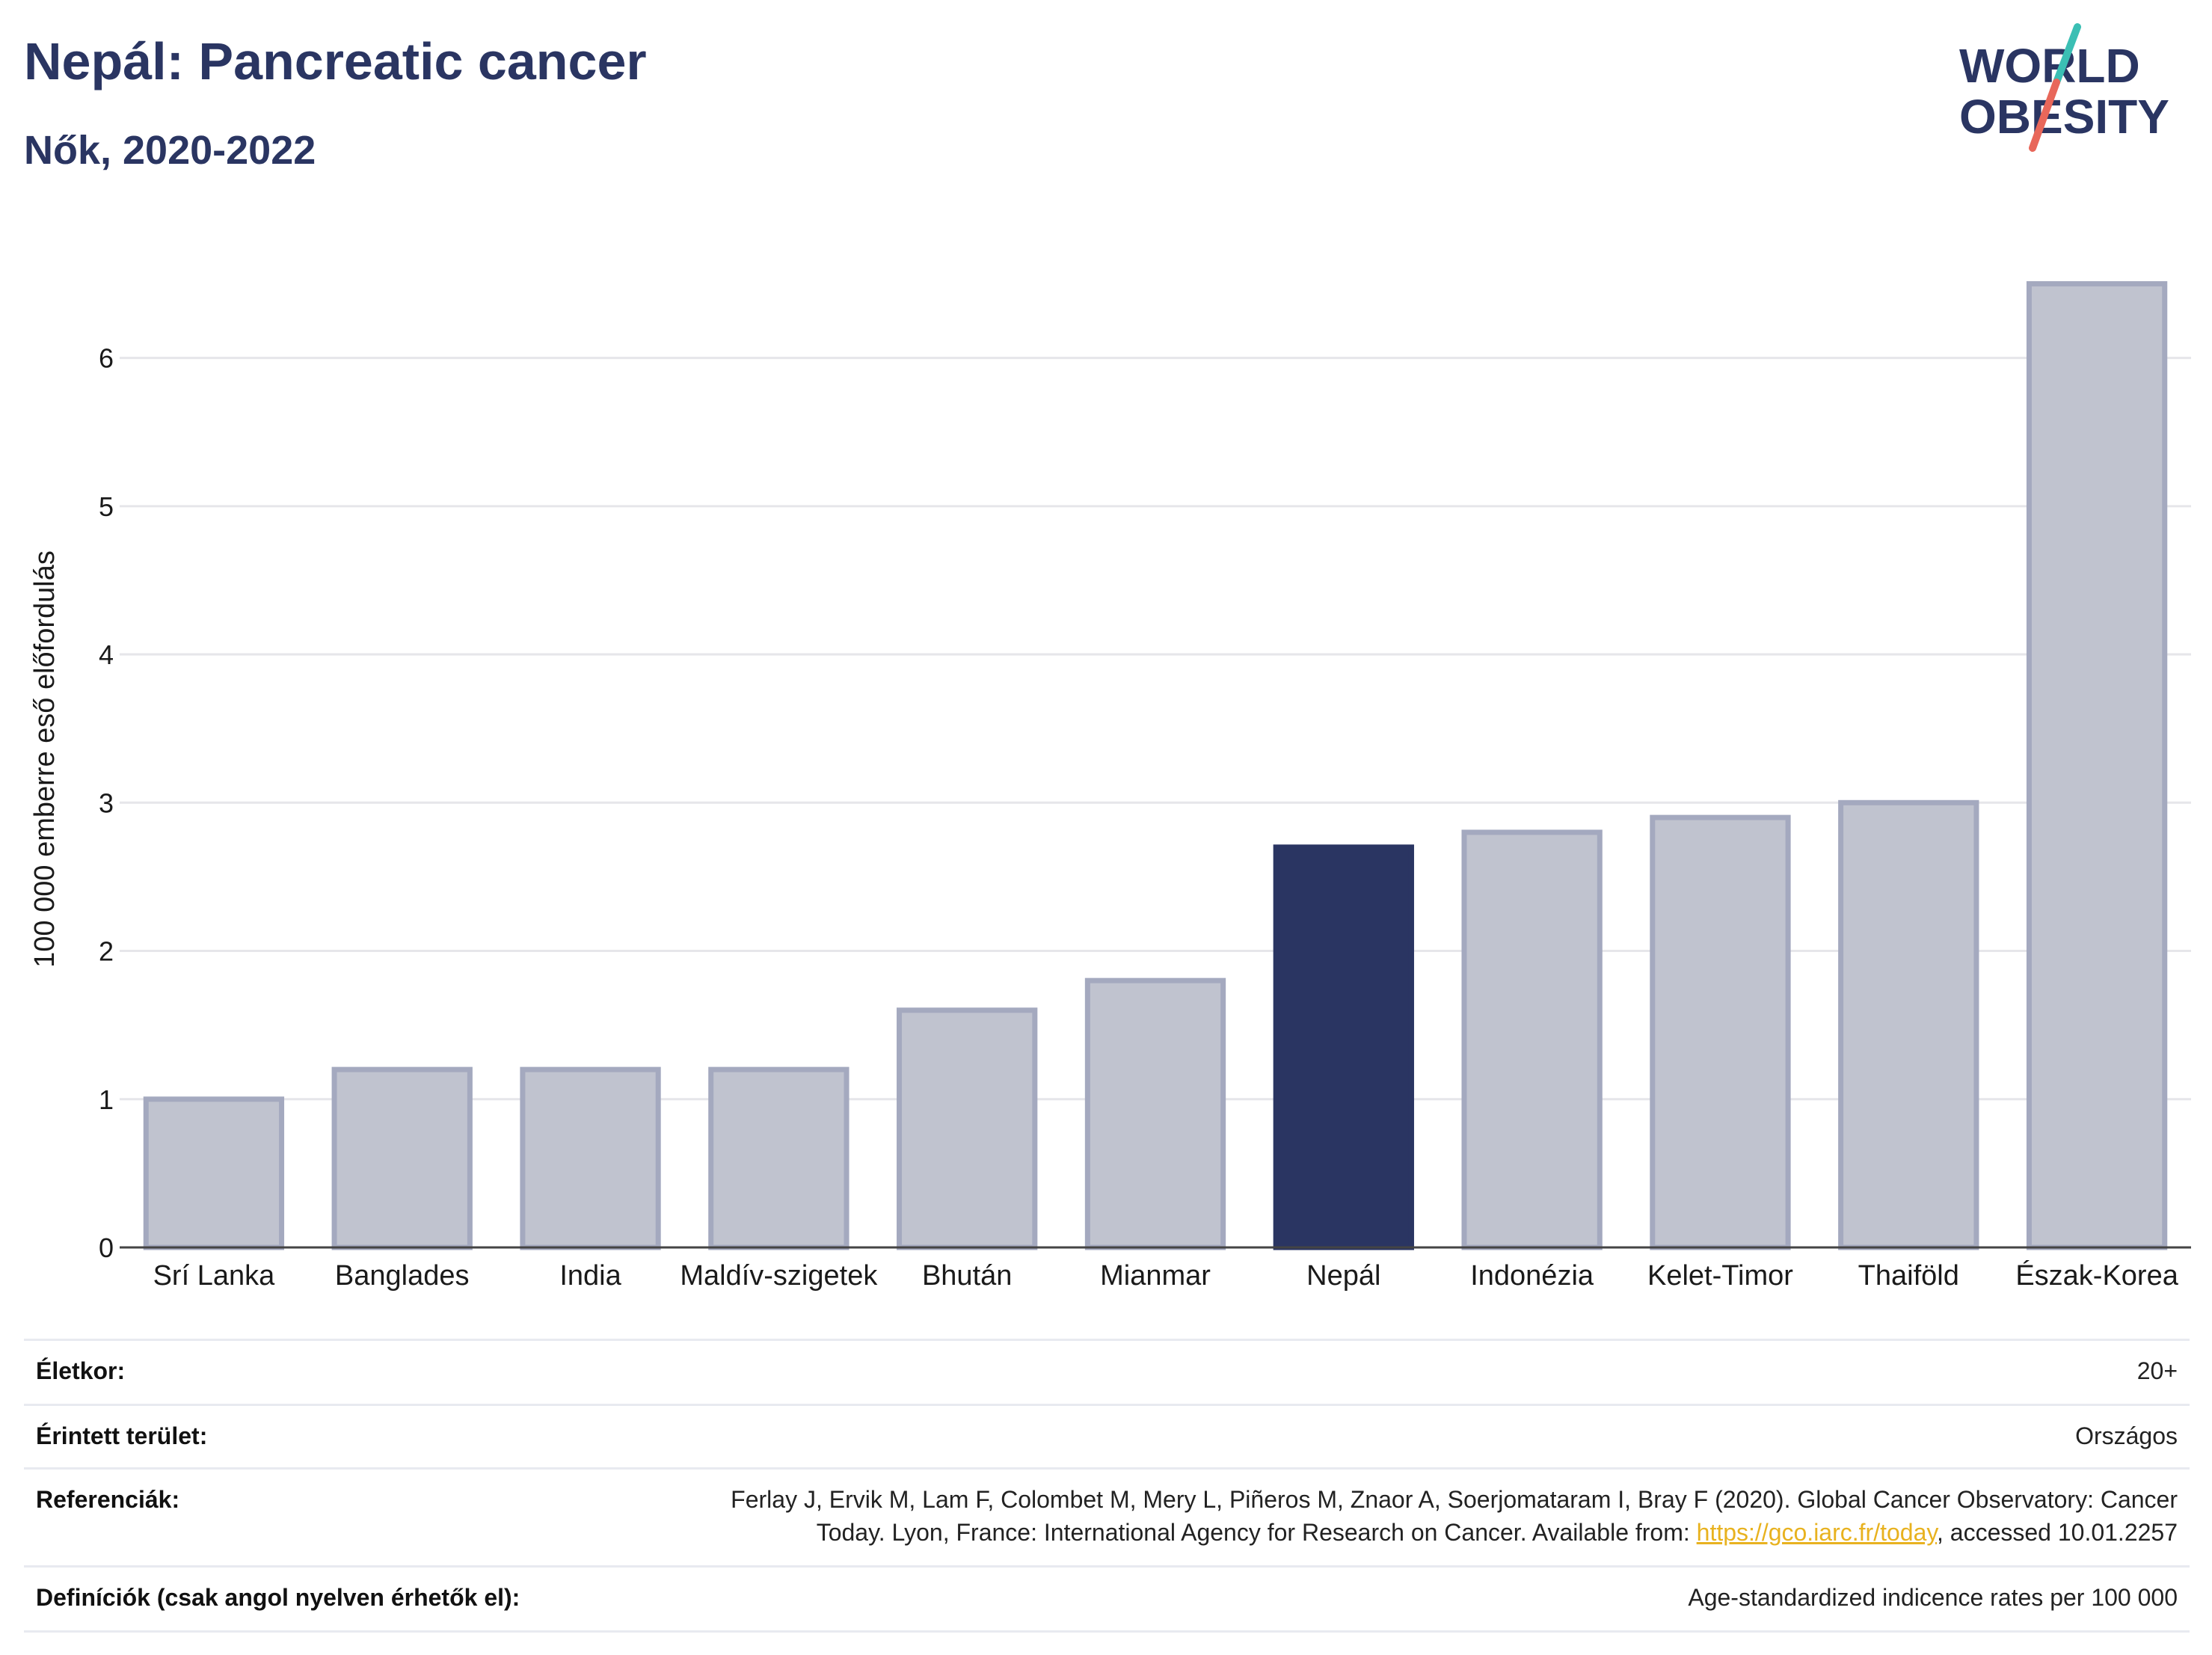 This screenshot has width=2212, height=1655. I want to click on metadata-value-line: 20+, so click(2157, 1370).